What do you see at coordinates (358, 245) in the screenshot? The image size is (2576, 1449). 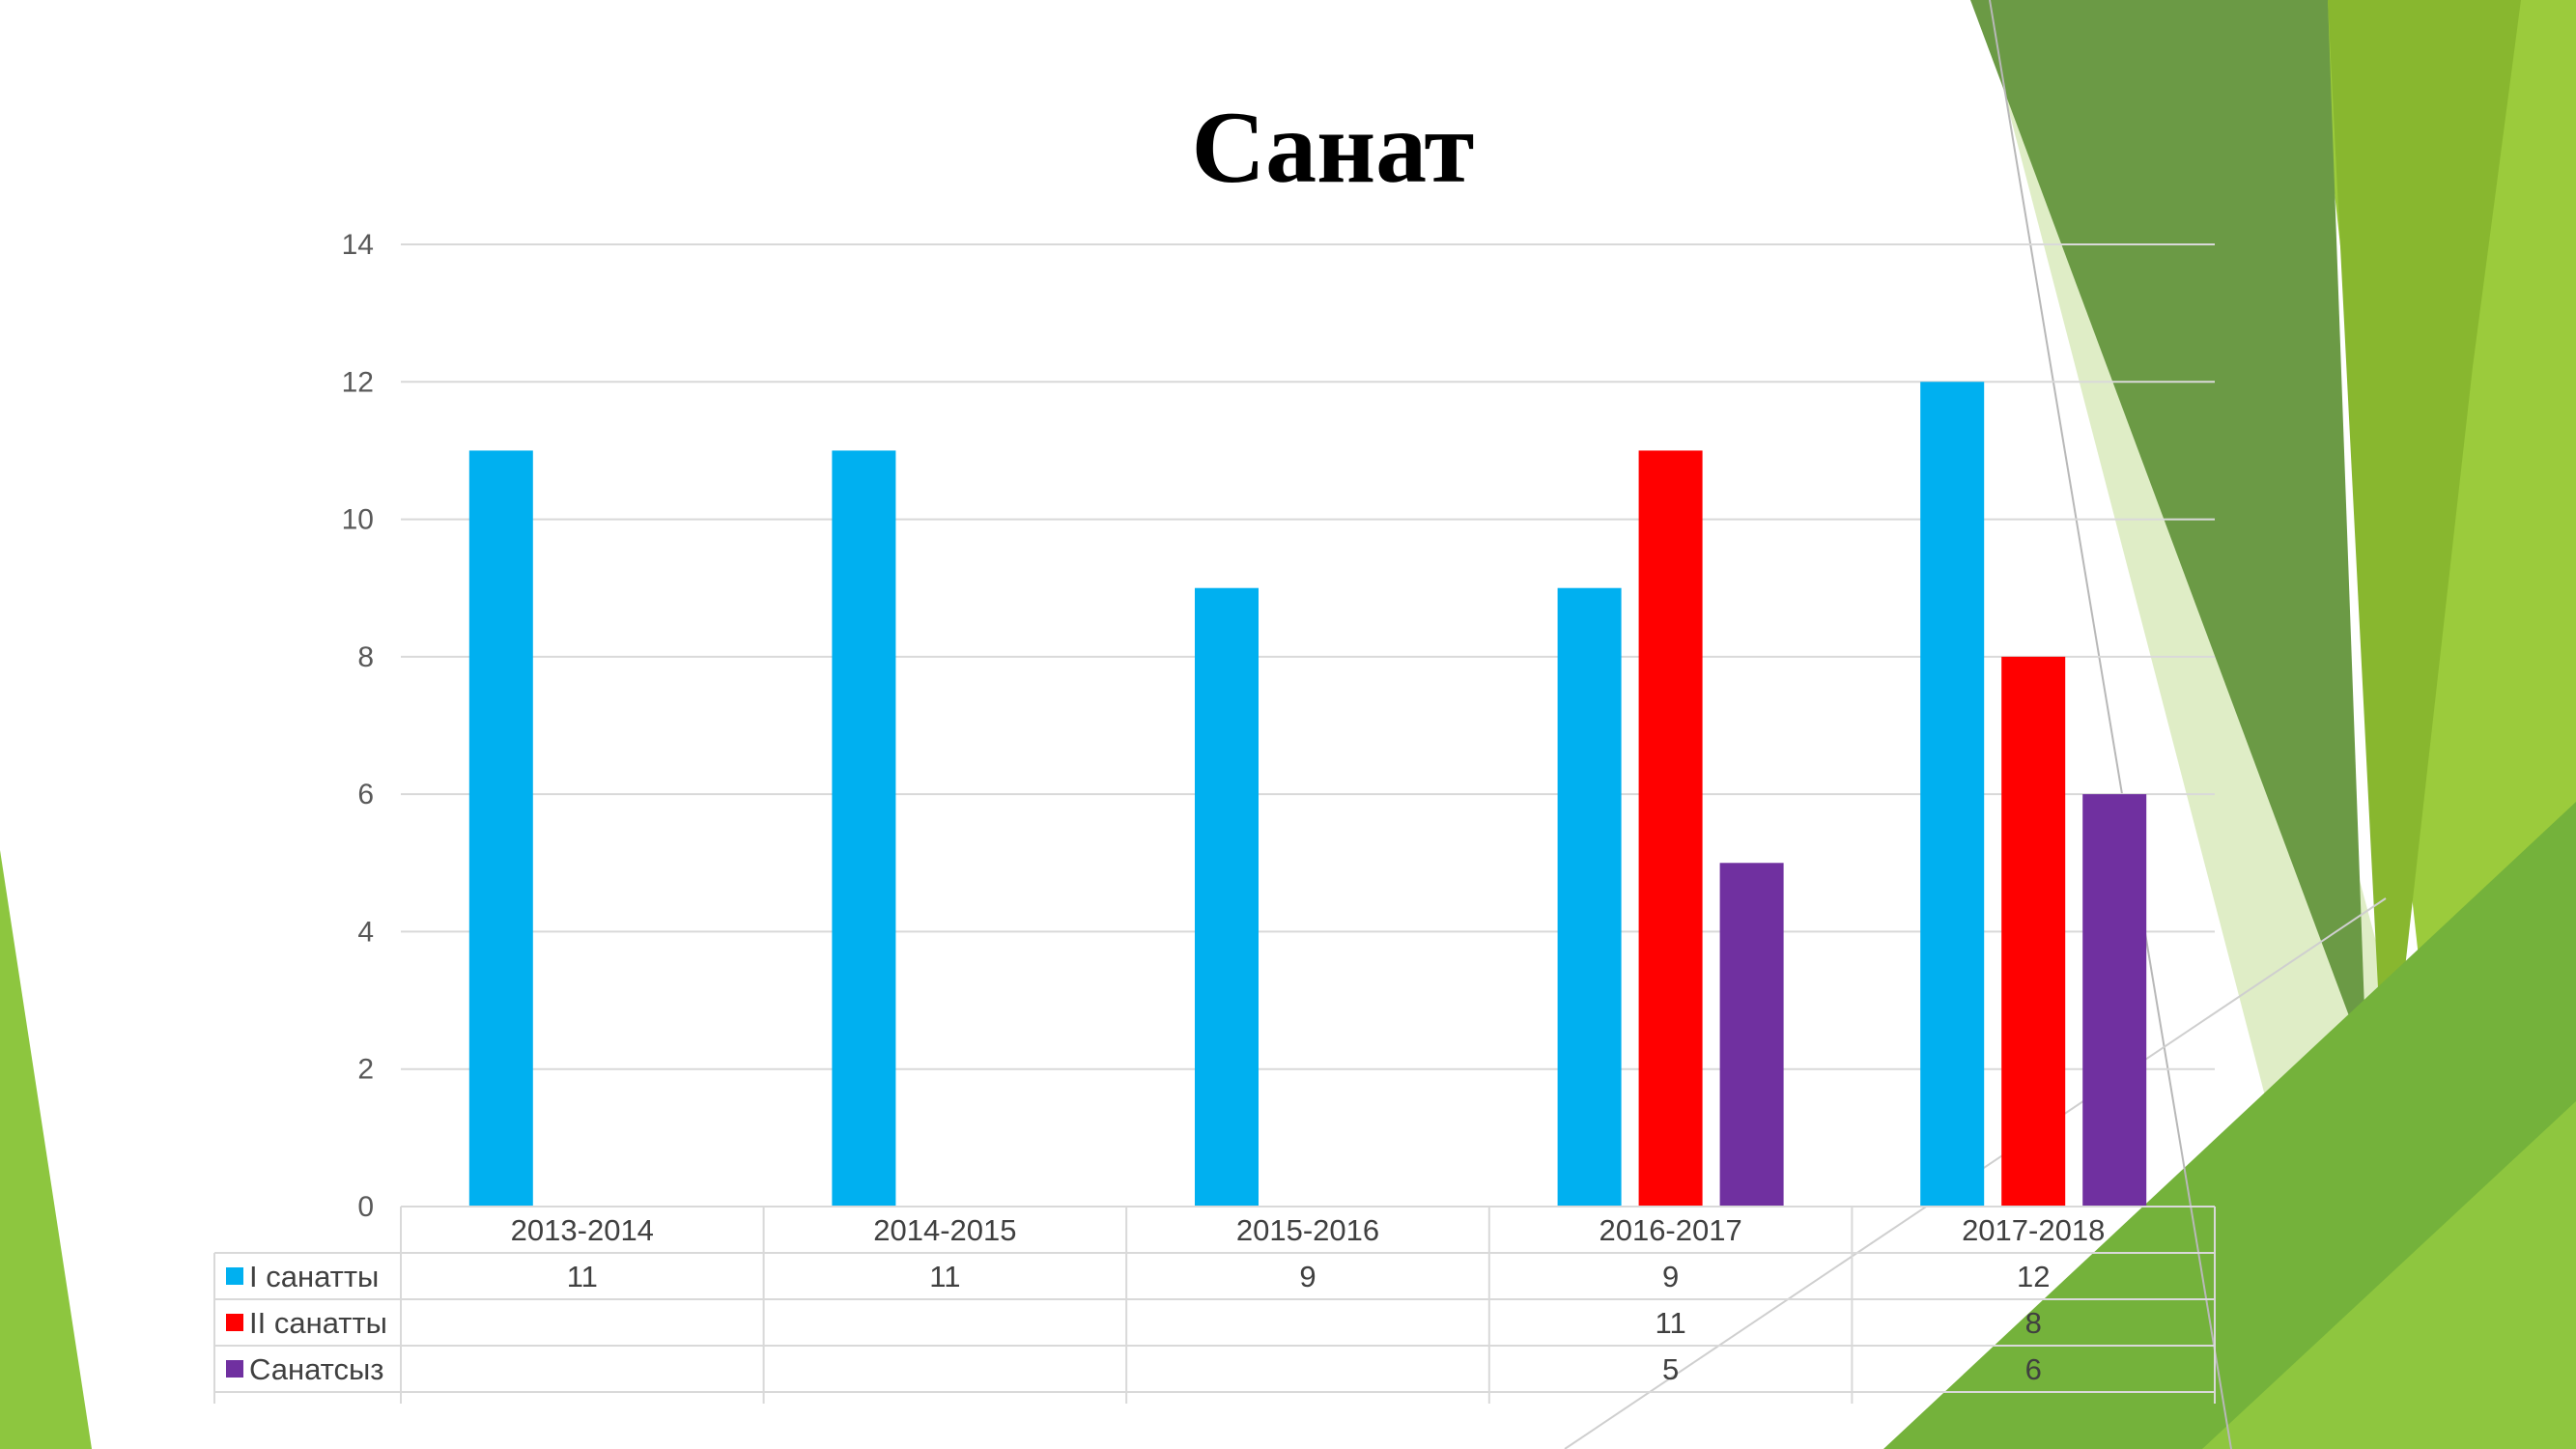 I see `y-tick-label: 14` at bounding box center [358, 245].